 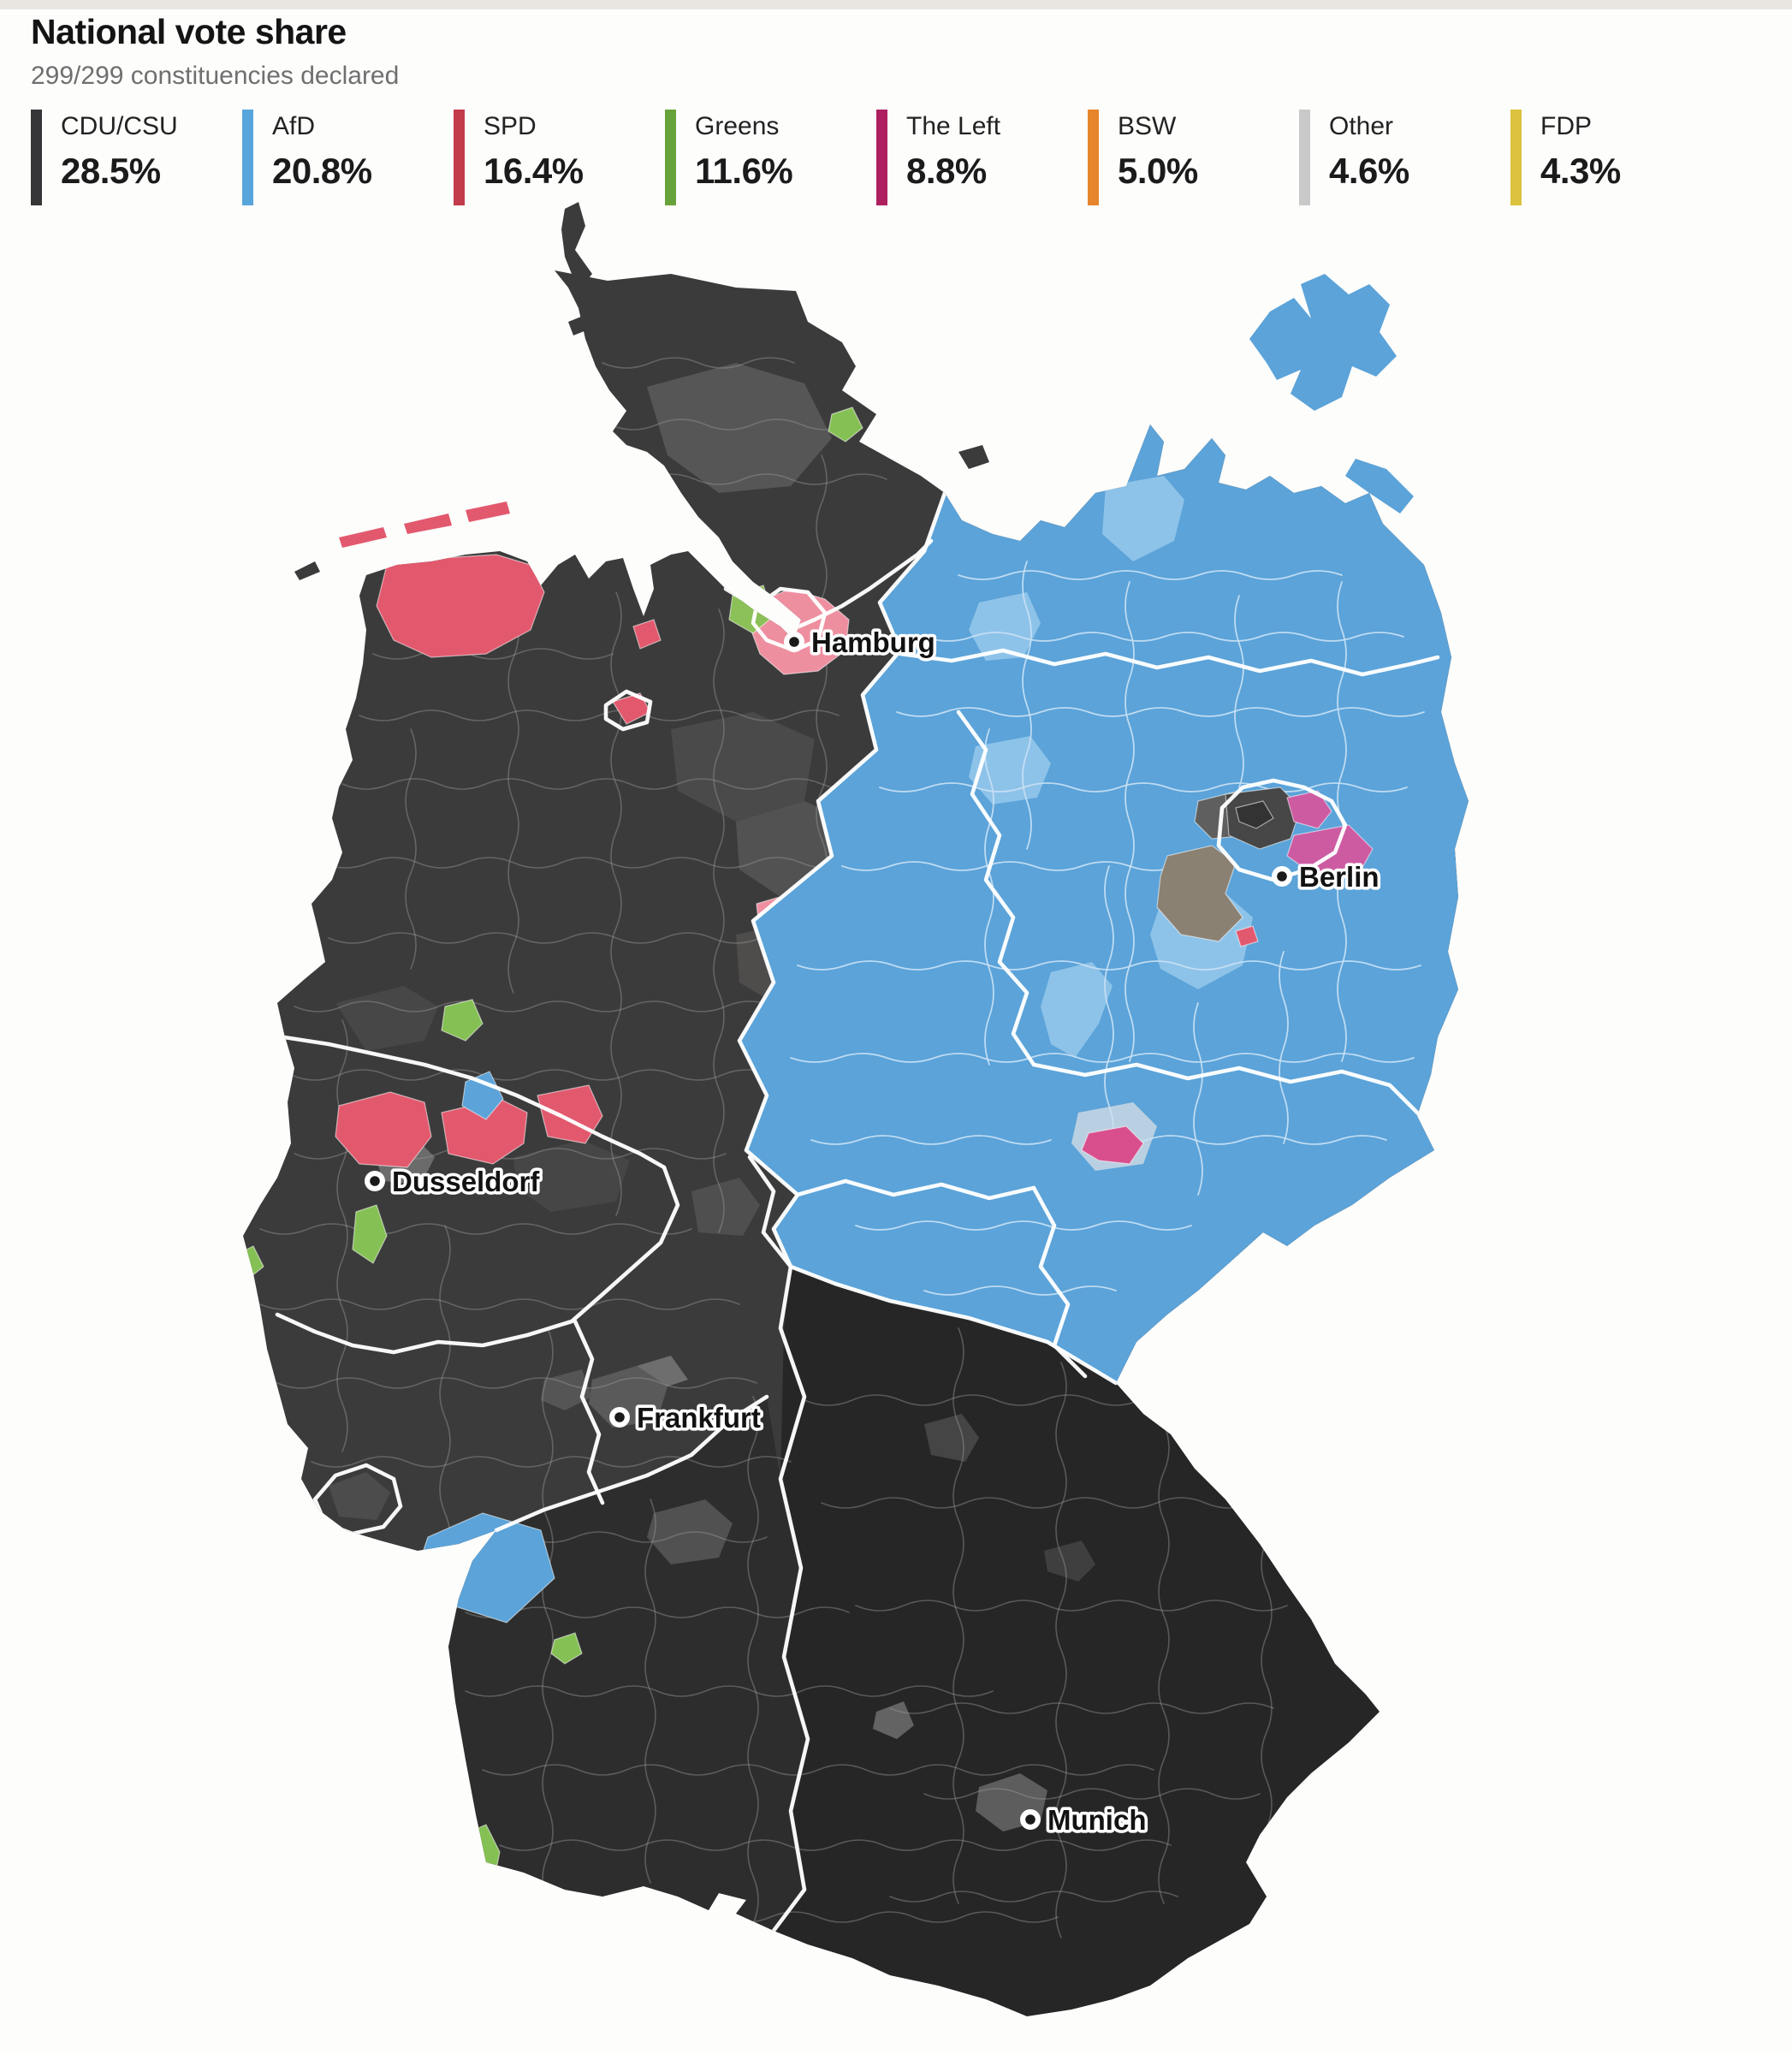 What do you see at coordinates (947, 171) in the screenshot?
I see `legend-value: 8.8%` at bounding box center [947, 171].